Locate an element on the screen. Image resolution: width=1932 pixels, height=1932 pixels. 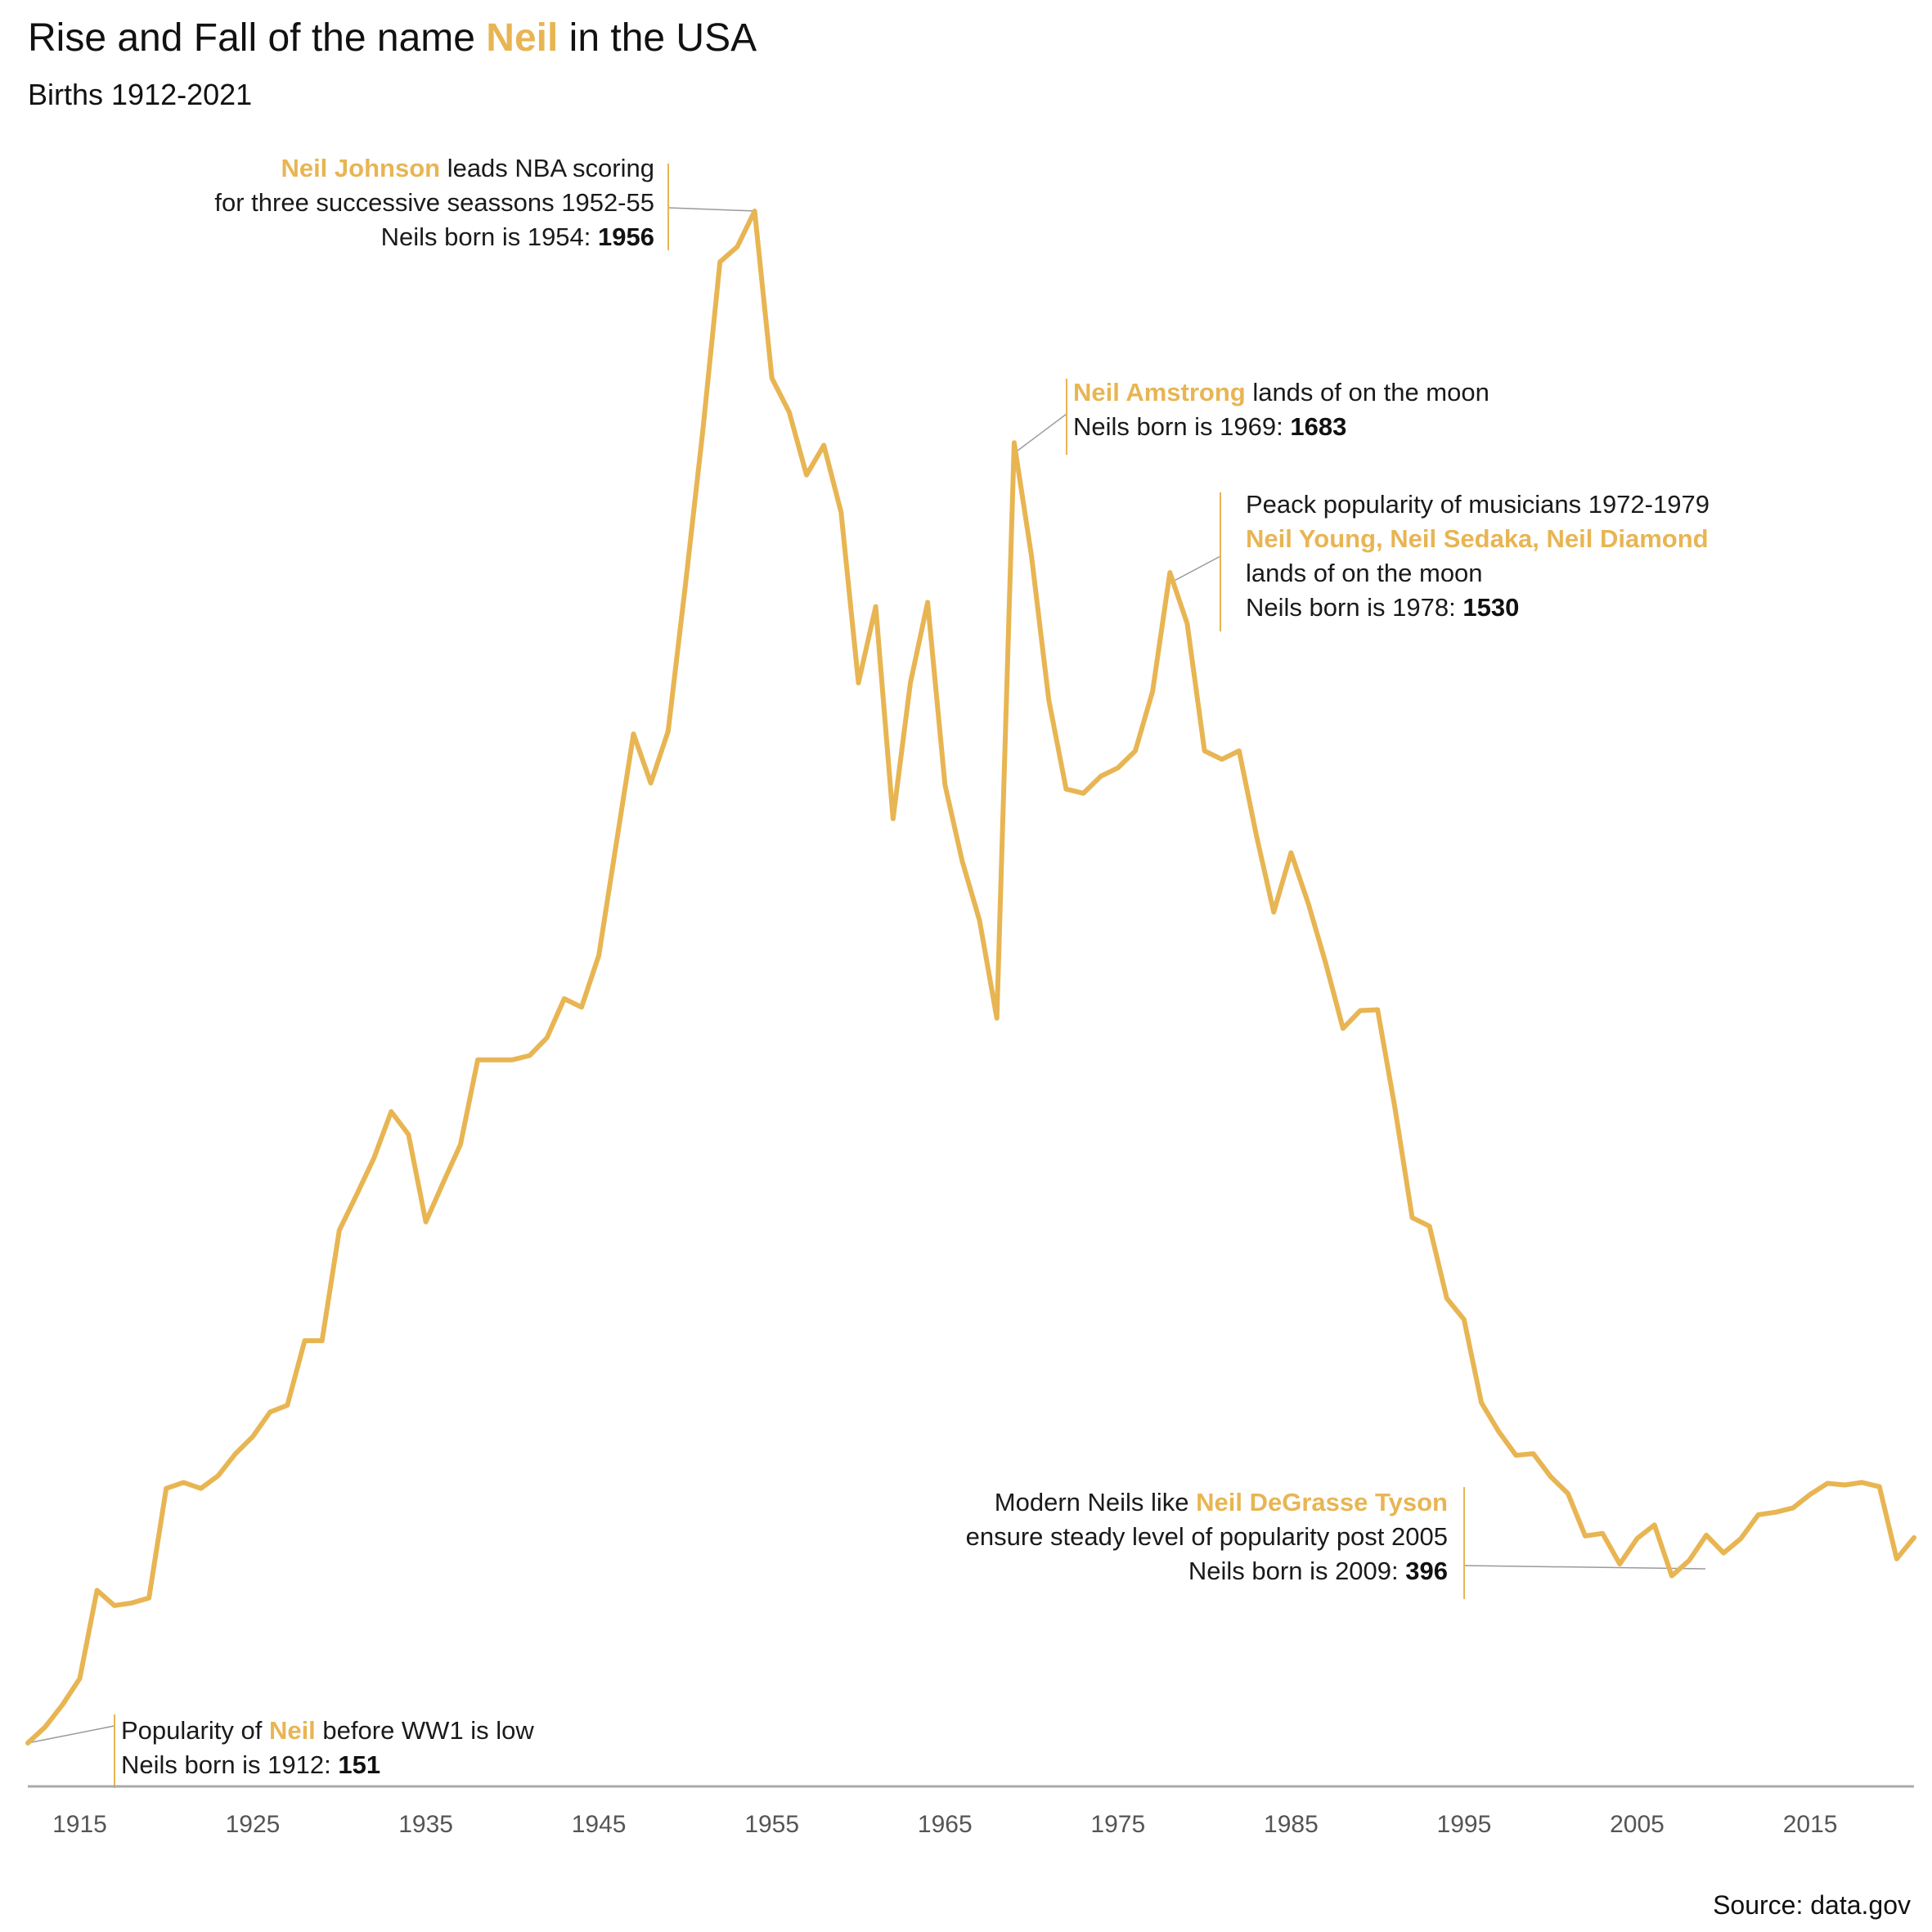
annotation-line: Popularity of Neil before WW1 is low is located at coordinates (327, 1731).